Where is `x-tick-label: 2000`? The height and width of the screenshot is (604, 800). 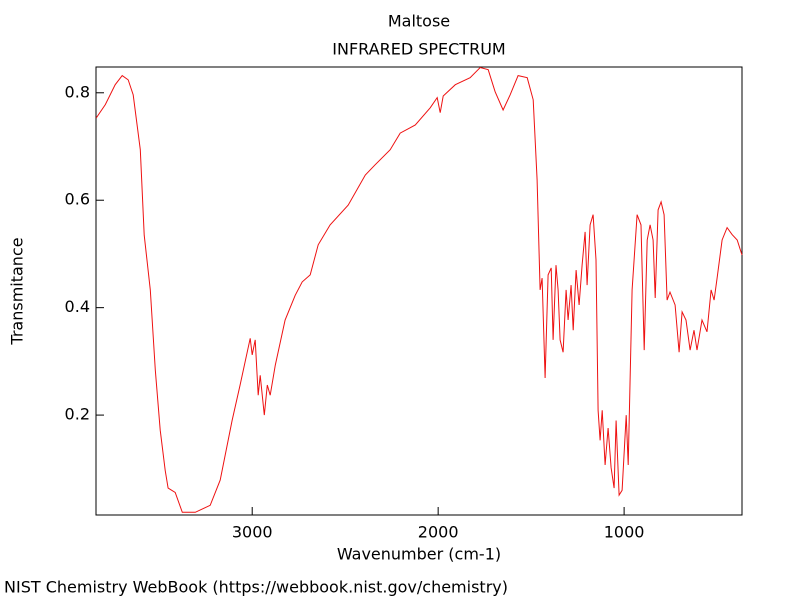
x-tick-label: 2000 is located at coordinates (438, 532).